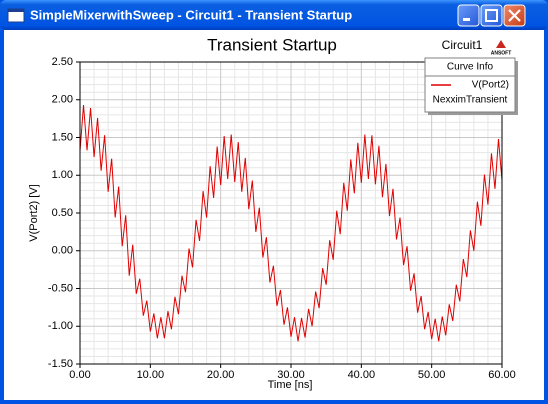 This screenshot has height=404, width=548. What do you see at coordinates (60, 326) in the screenshot?
I see `y-tick-label: -1.00` at bounding box center [60, 326].